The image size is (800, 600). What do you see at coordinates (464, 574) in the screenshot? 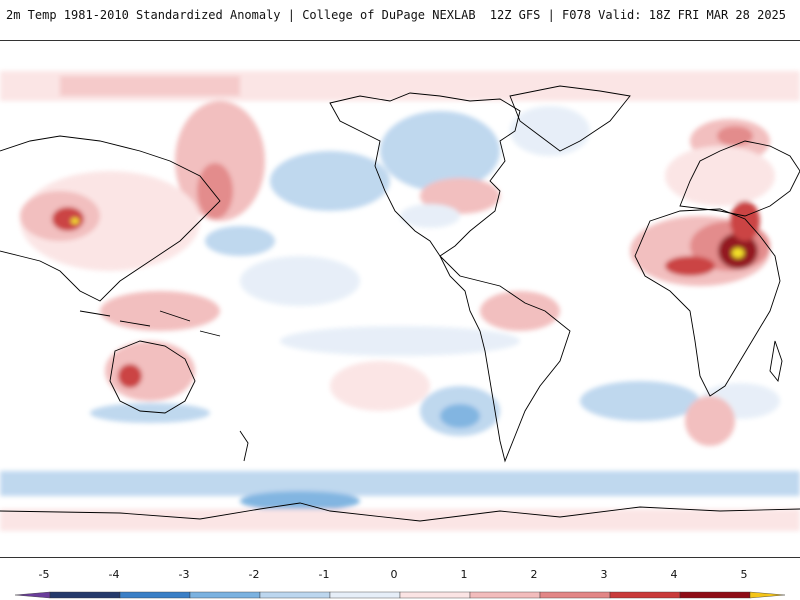
I see `scale-tick-label: 1` at bounding box center [464, 574].